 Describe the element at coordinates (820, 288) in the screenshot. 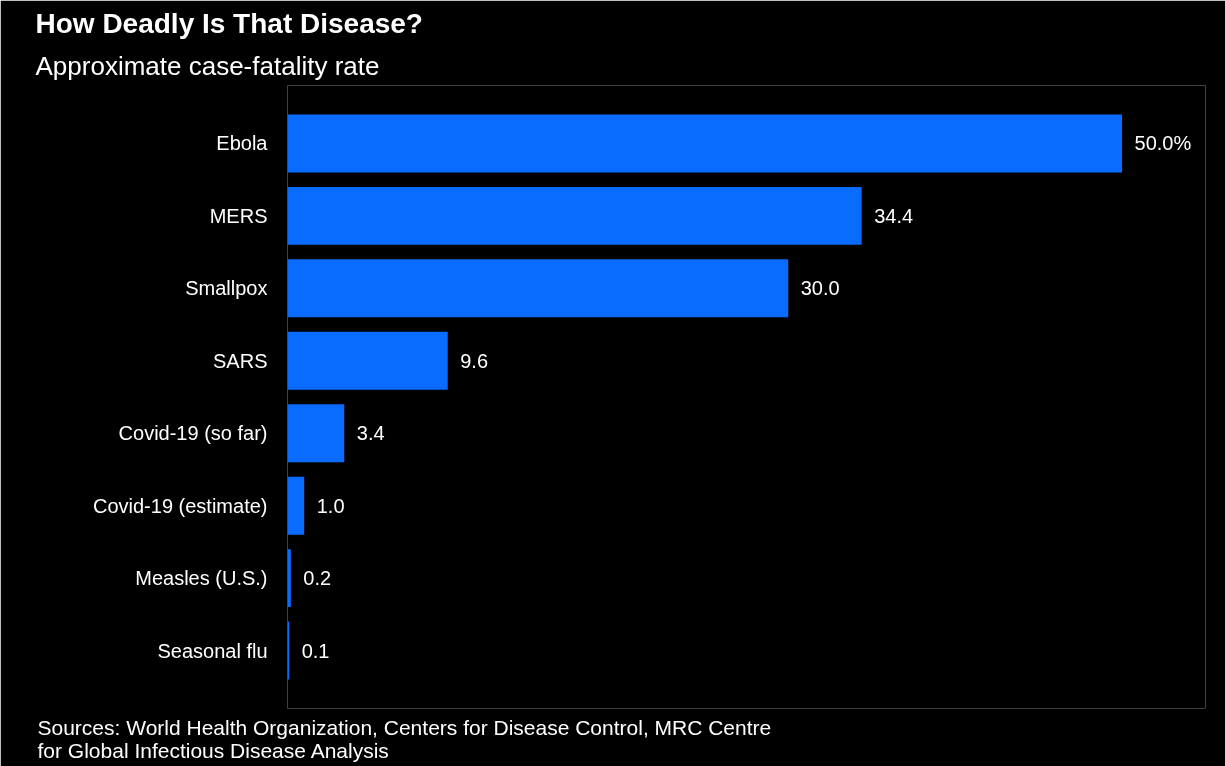

I see `data-label: 30.0` at that location.